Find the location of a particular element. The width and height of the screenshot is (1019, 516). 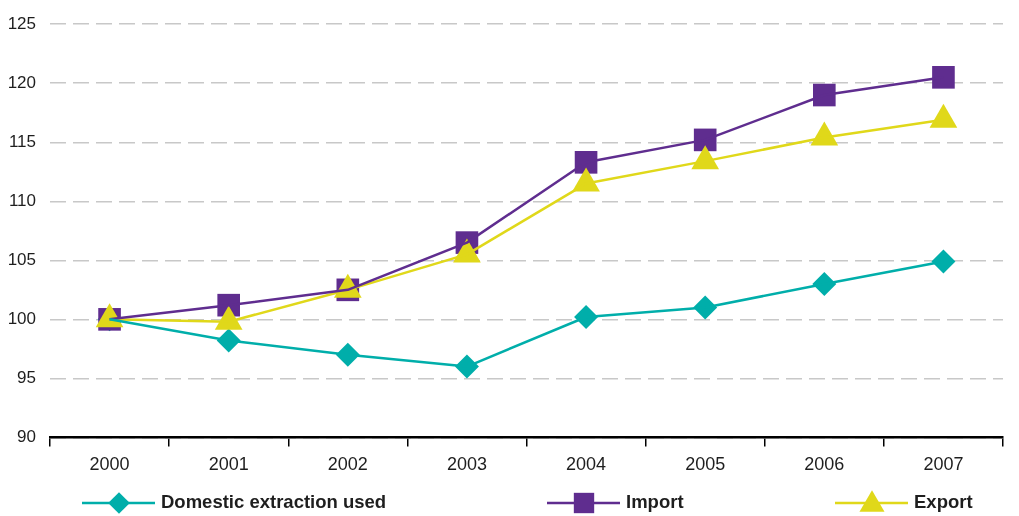

y-tick-label: 110 is located at coordinates (22, 200).